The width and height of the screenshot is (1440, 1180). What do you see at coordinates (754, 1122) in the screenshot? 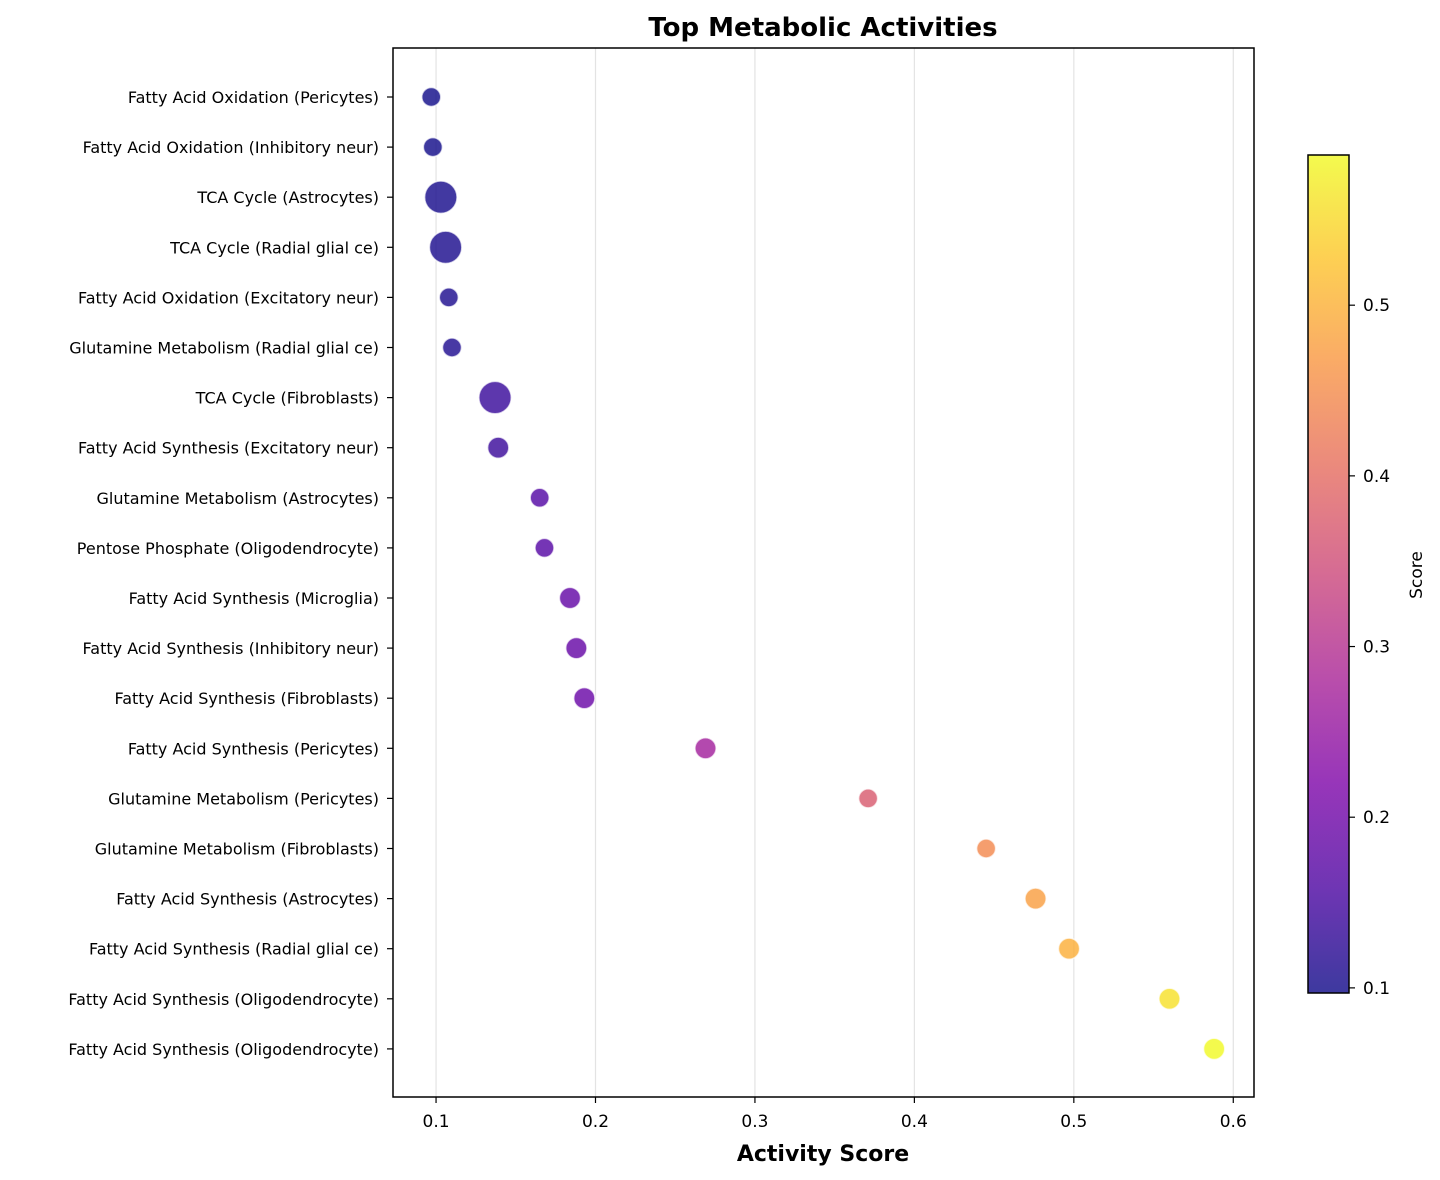
I see `x-tick-label: 0.3` at bounding box center [754, 1122].